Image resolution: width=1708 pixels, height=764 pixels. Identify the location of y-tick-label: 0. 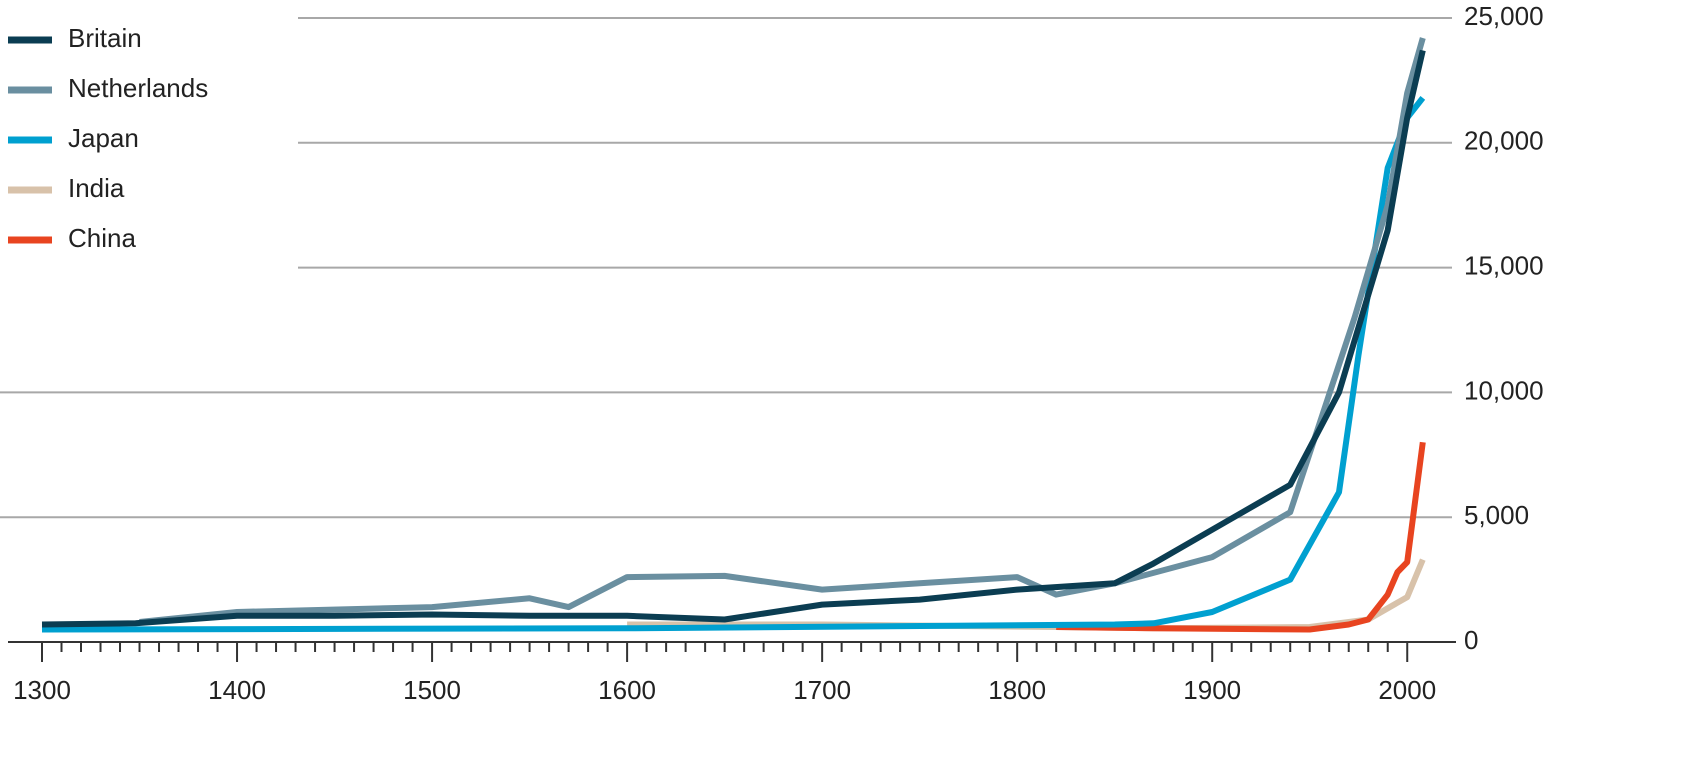
(1471, 640).